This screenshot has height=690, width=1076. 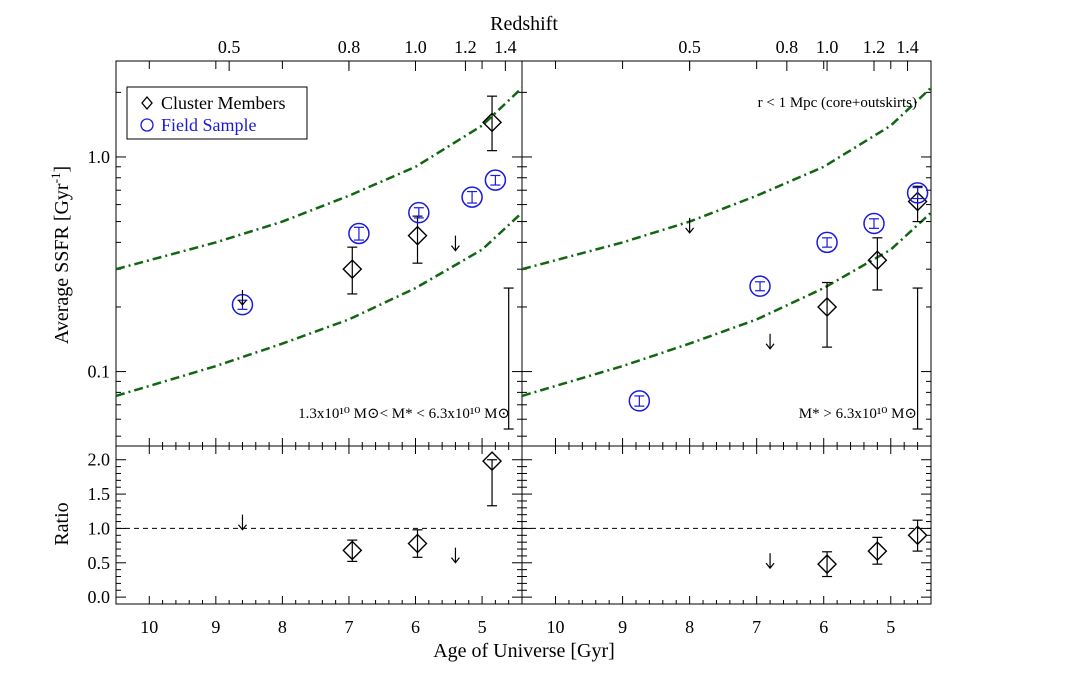 What do you see at coordinates (524, 651) in the screenshot?
I see `bottom-axis-title: Age of Universe [Gyr]` at bounding box center [524, 651].